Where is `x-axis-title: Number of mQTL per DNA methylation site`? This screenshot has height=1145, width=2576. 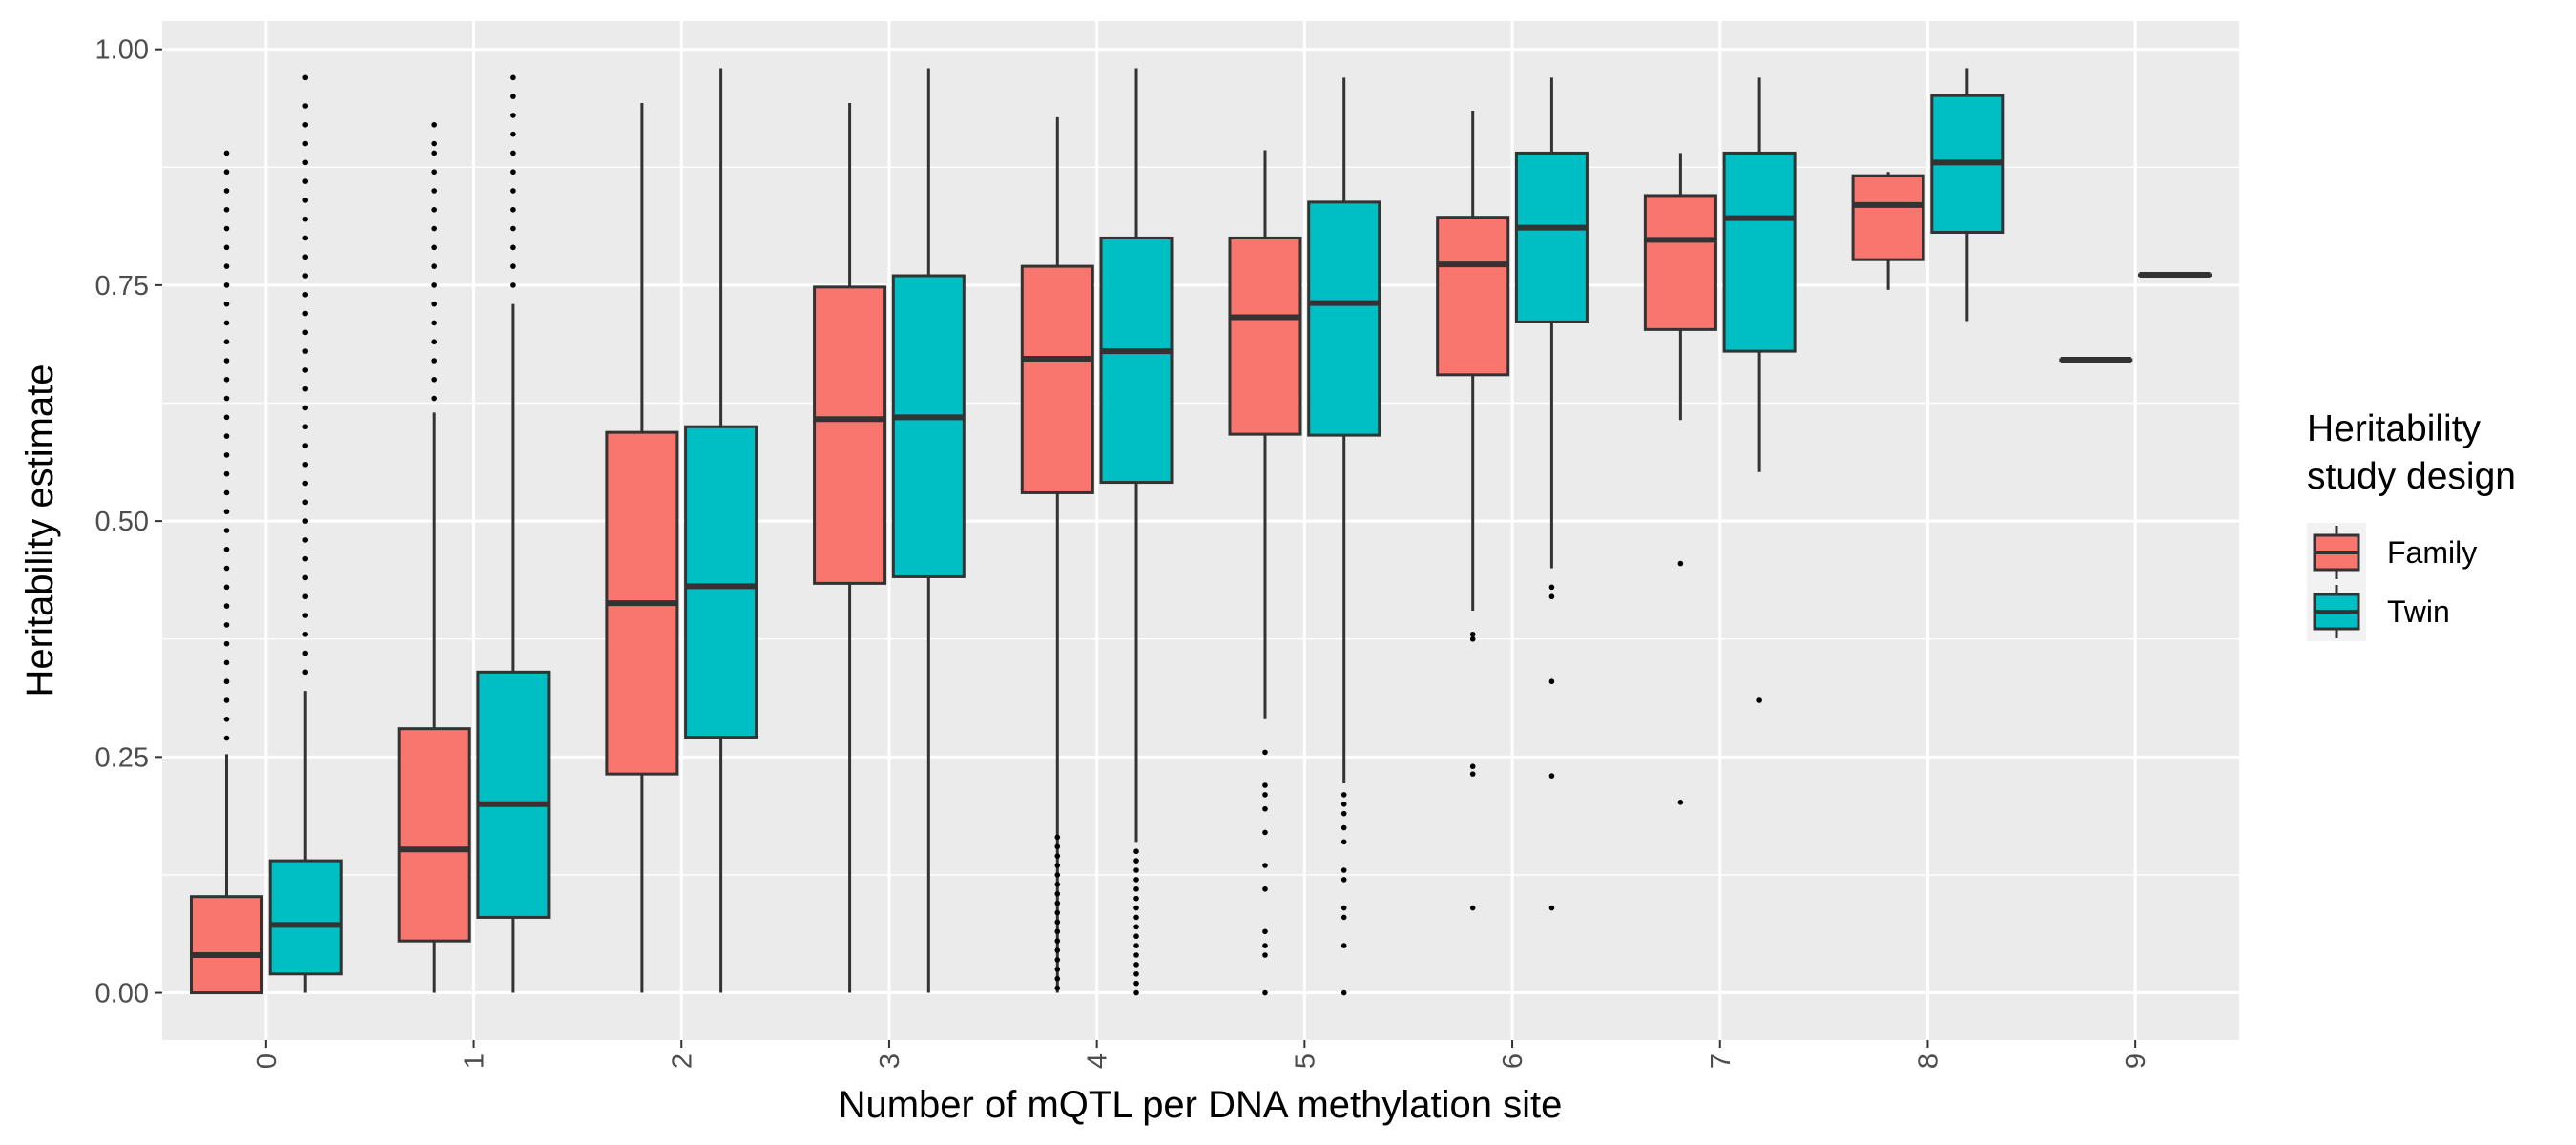 x-axis-title: Number of mQTL per DNA methylation site is located at coordinates (1201, 1105).